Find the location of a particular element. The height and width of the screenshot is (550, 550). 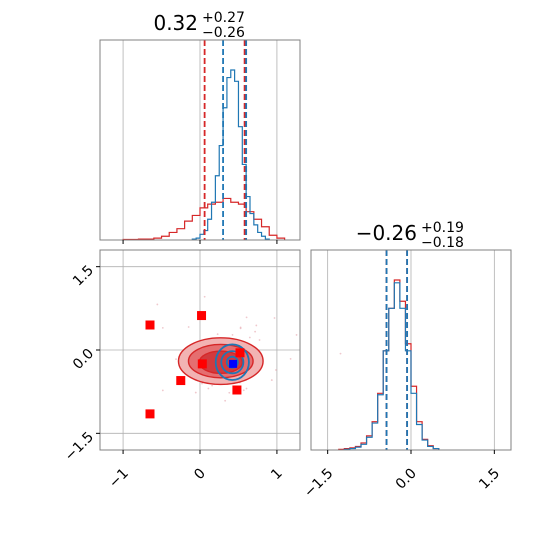

scatter-ytick-label-2: 1.5 is located at coordinates (83, 275).